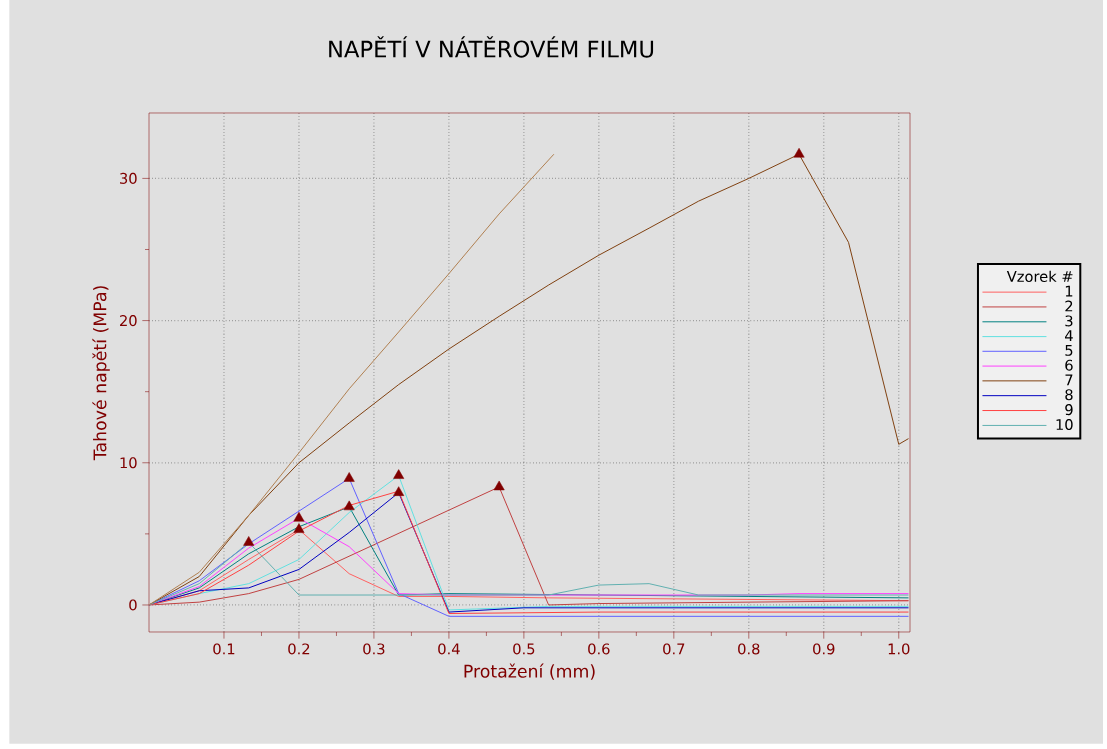 The height and width of the screenshot is (749, 1107). What do you see at coordinates (674, 649) in the screenshot?
I see `x-tick-label: 0.7` at bounding box center [674, 649].